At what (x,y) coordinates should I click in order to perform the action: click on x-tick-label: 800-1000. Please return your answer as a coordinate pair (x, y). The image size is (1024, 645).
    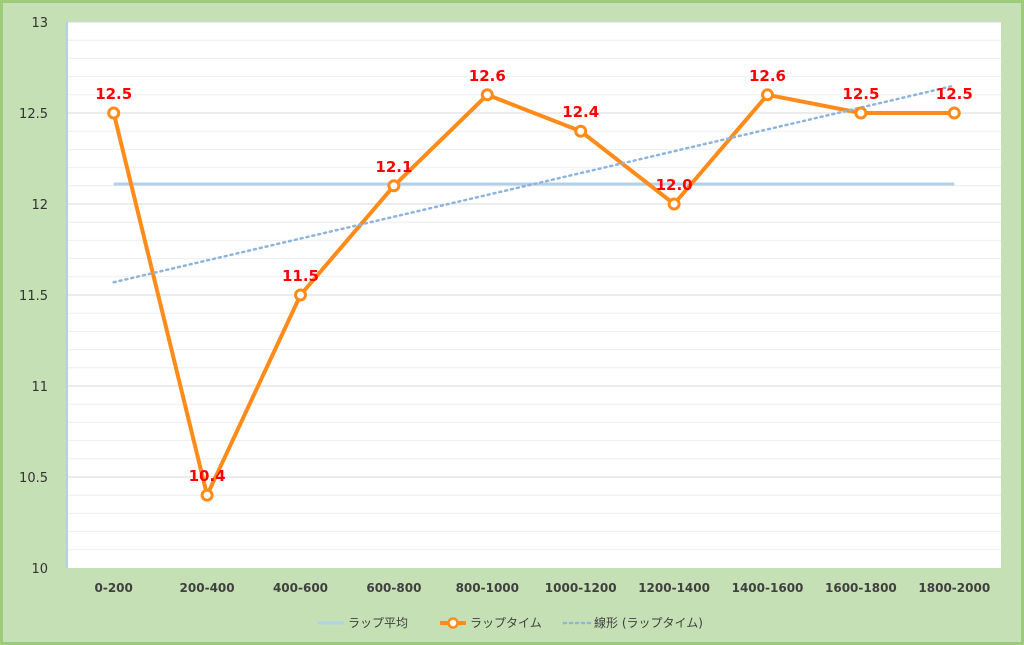
    Looking at the image, I should click on (487, 588).